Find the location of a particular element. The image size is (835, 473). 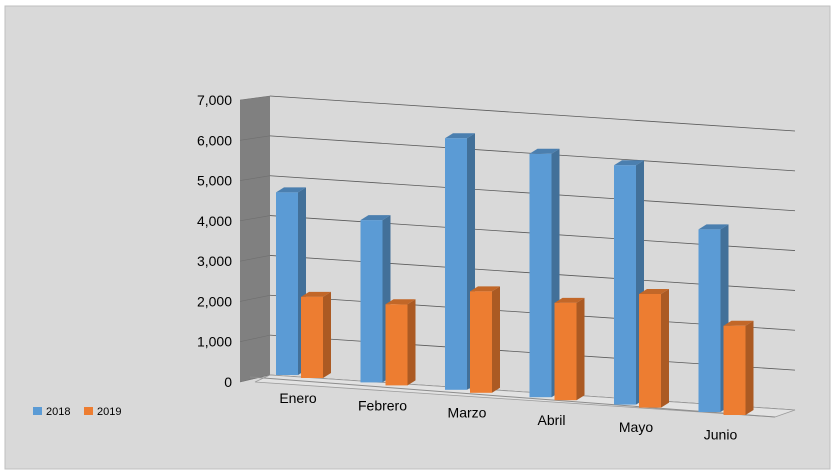

y-tick-label: 4,000 is located at coordinates (214, 221).